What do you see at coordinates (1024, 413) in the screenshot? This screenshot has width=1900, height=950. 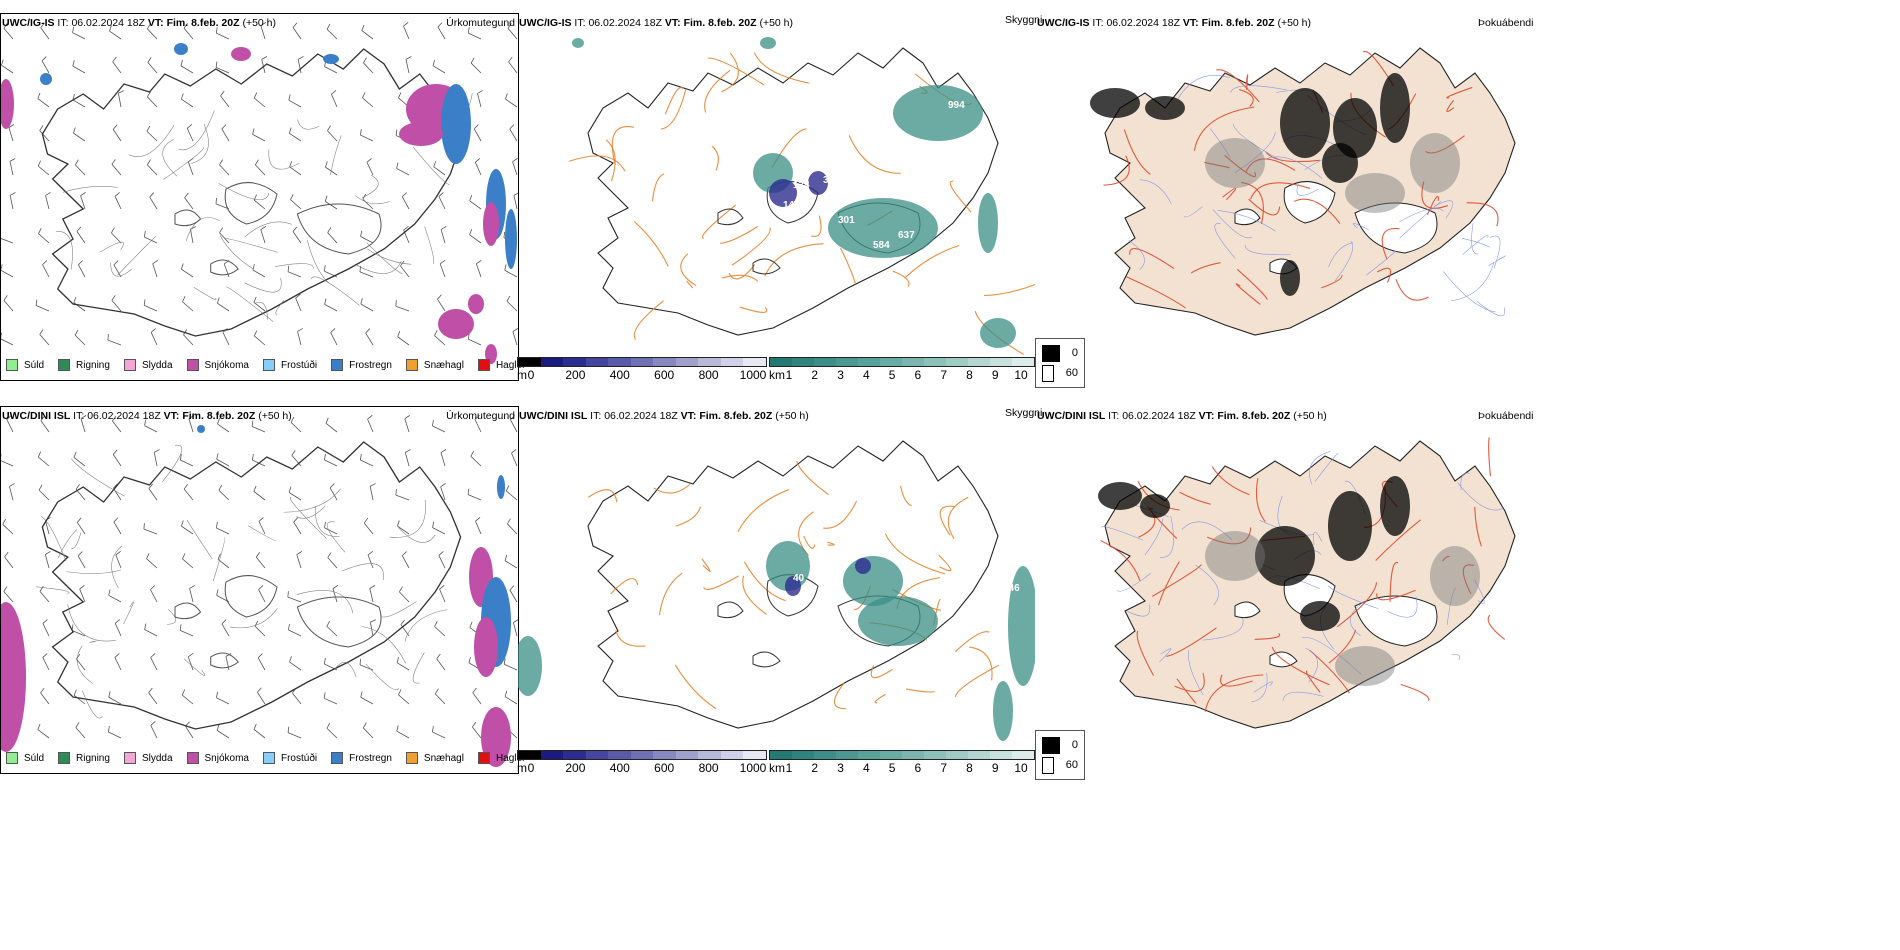 I see `panel-title-5: Skyggni` at bounding box center [1024, 413].